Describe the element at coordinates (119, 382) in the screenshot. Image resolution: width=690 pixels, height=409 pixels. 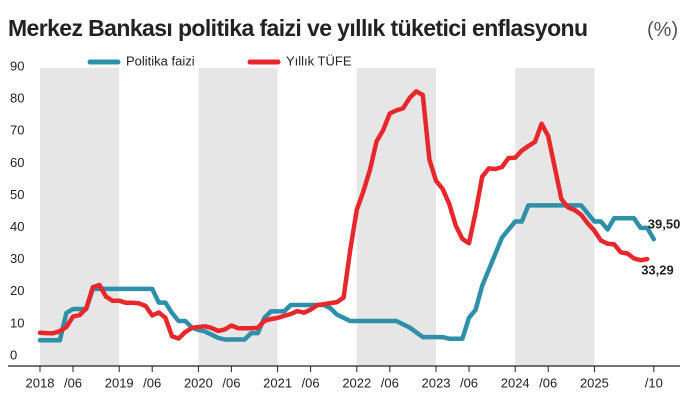
I see `x-tick-label: 2019` at that location.